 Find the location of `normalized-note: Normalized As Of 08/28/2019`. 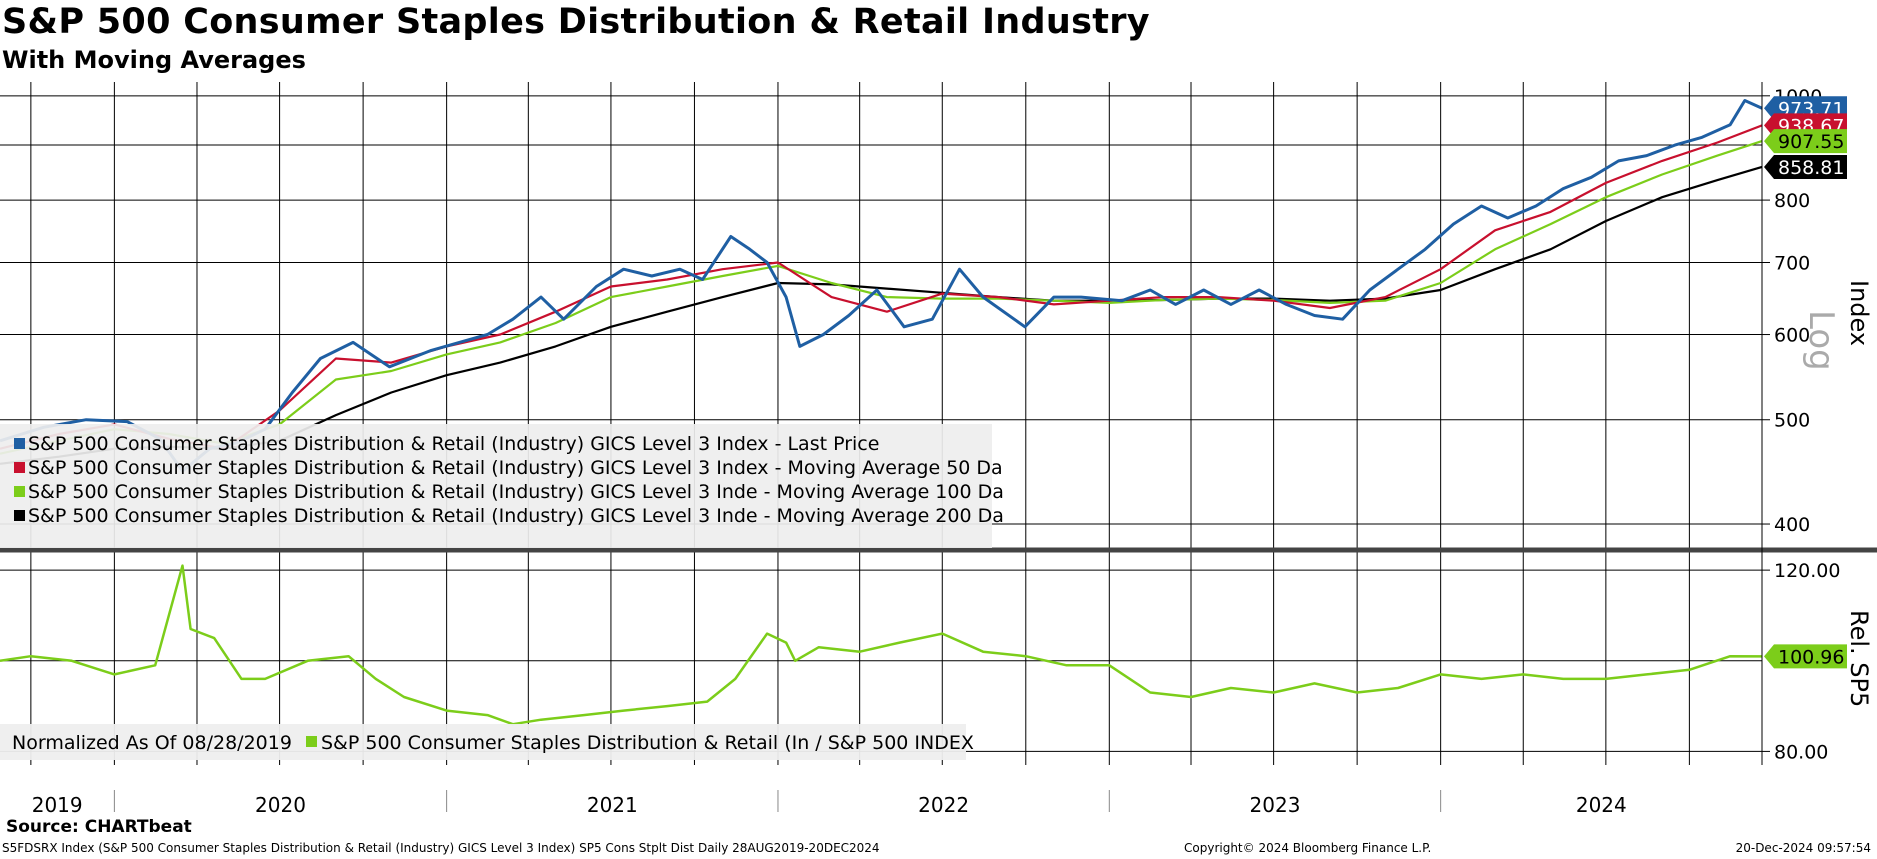

normalized-note: Normalized As Of 08/28/2019 is located at coordinates (152, 743).